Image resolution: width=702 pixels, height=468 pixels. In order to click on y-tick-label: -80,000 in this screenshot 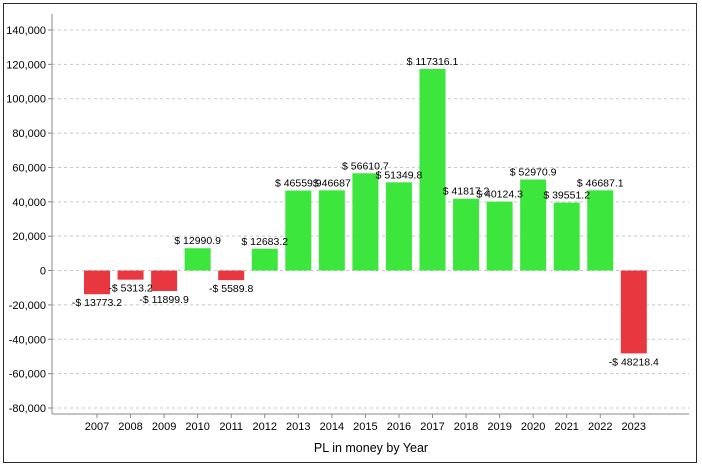, I will do `click(27, 409)`.